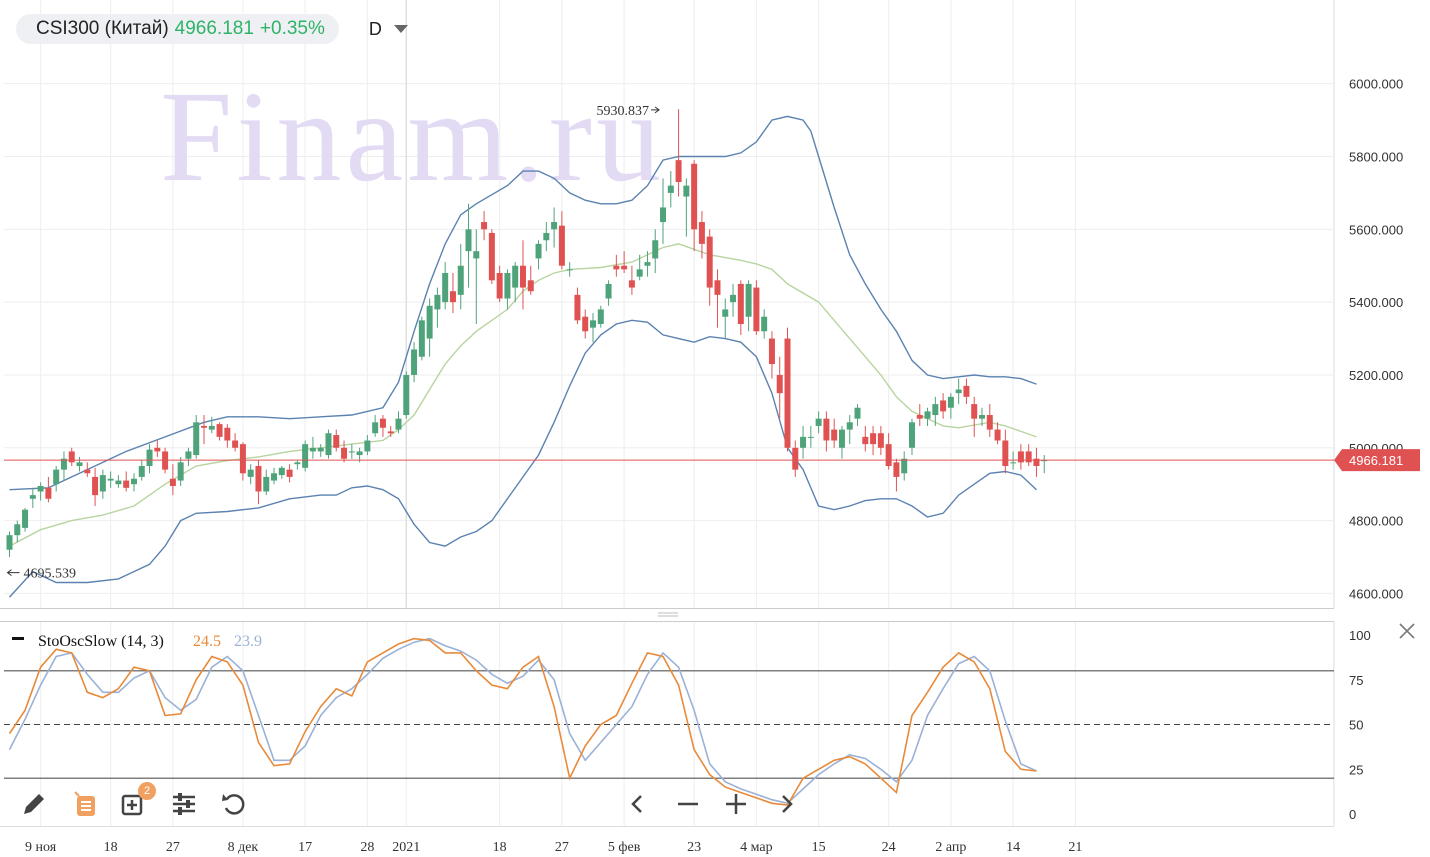 Image resolution: width=1430 pixels, height=857 pixels. Describe the element at coordinates (367, 847) in the screenshot. I see `date-tick-label: 28` at that location.